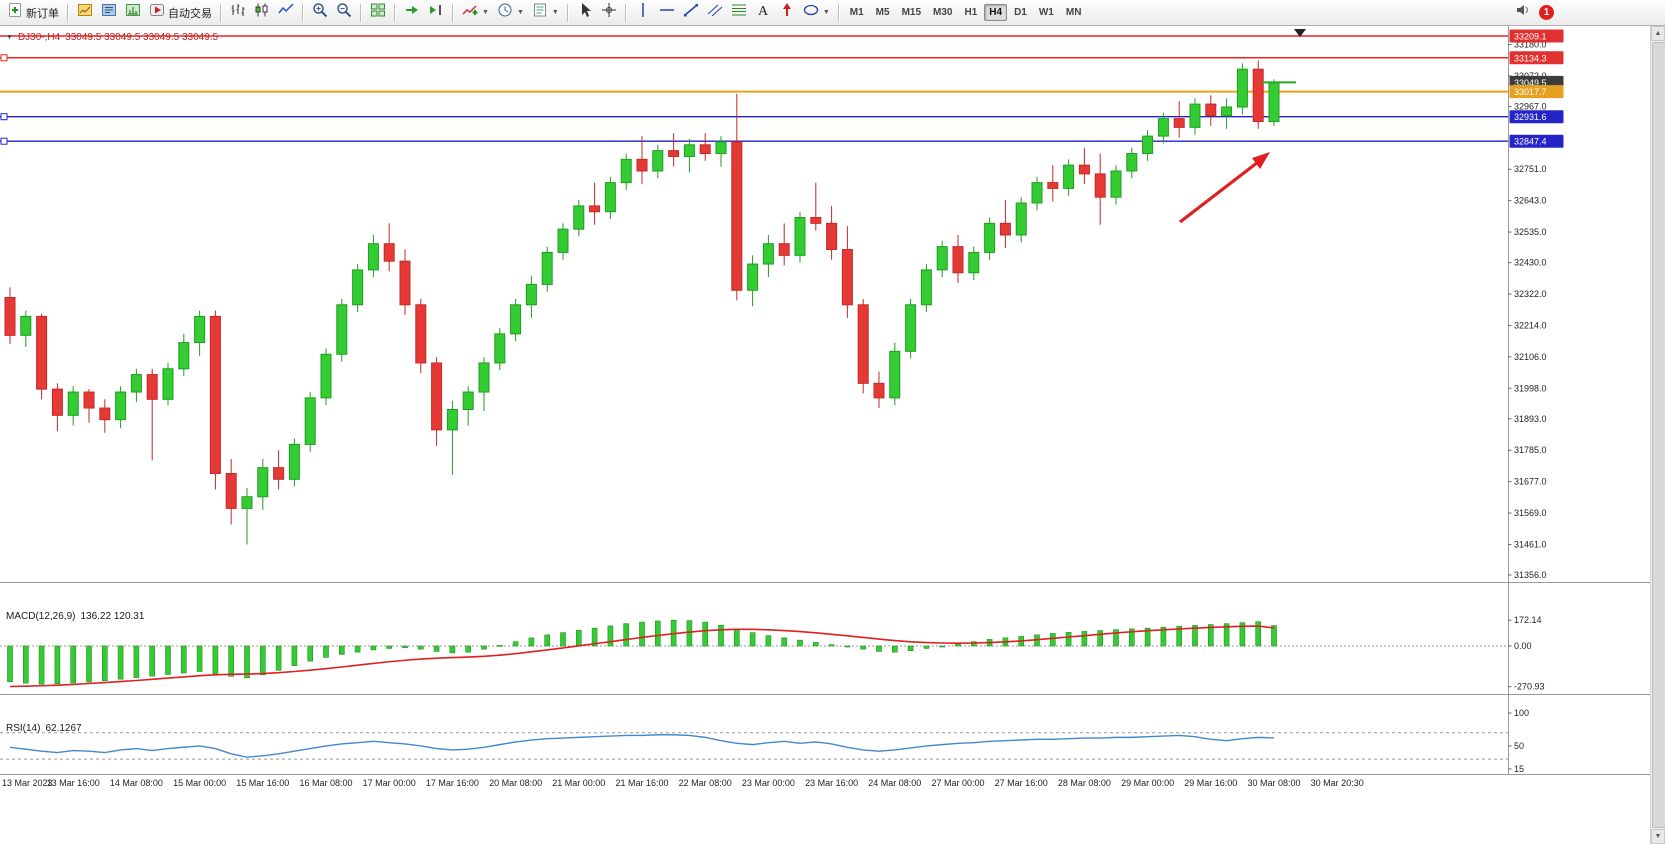 The height and width of the screenshot is (844, 1665). Describe the element at coordinates (85, 13) in the screenshot. I see `market-watch-button` at that location.